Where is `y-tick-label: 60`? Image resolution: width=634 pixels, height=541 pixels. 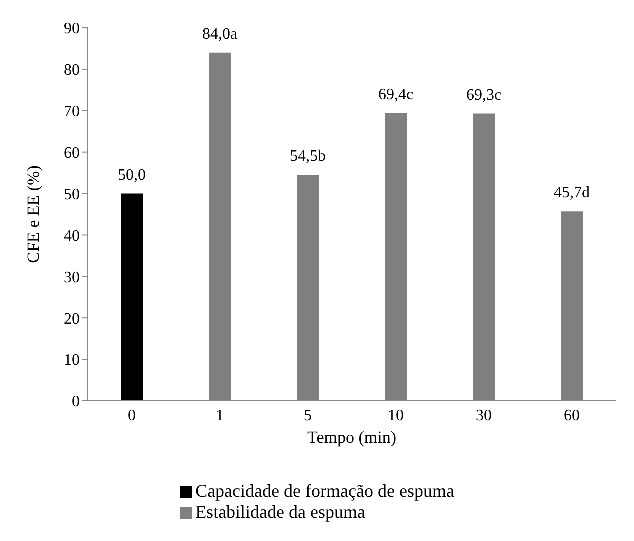 y-tick-label: 60 is located at coordinates (72, 153).